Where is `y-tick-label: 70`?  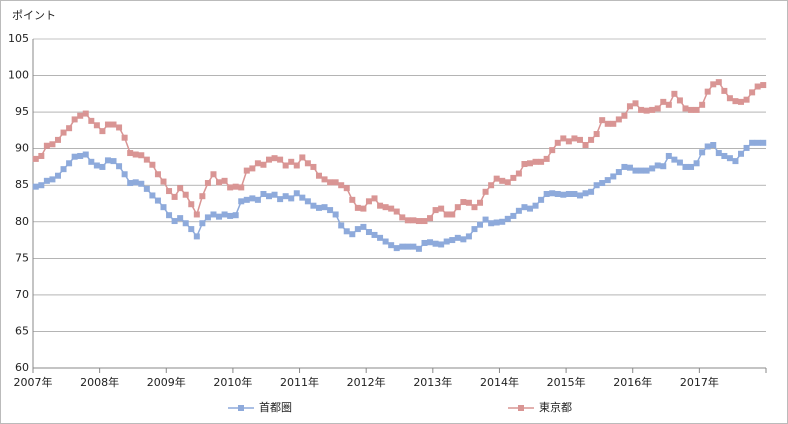 y-tick-label: 70 is located at coordinates (22, 294).